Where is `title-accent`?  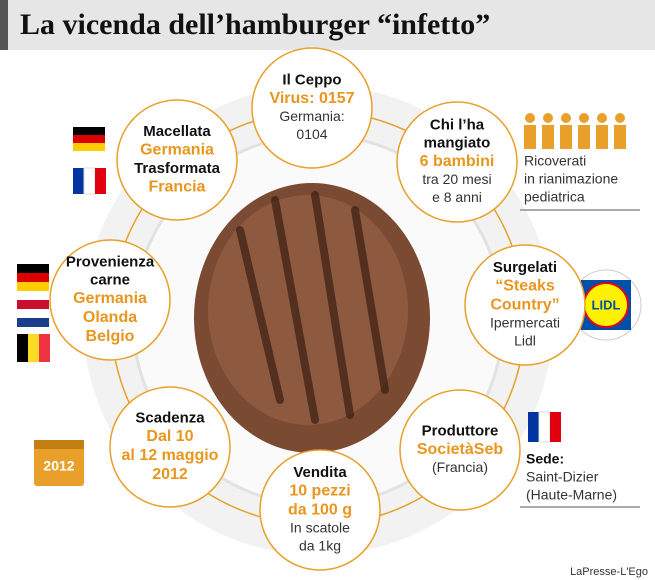 title-accent is located at coordinates (4, 25).